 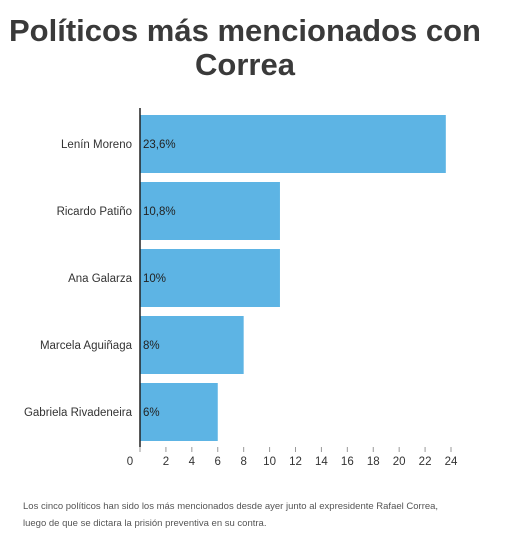 What do you see at coordinates (451, 462) in the screenshot?
I see `x-tick-label: 24` at bounding box center [451, 462].